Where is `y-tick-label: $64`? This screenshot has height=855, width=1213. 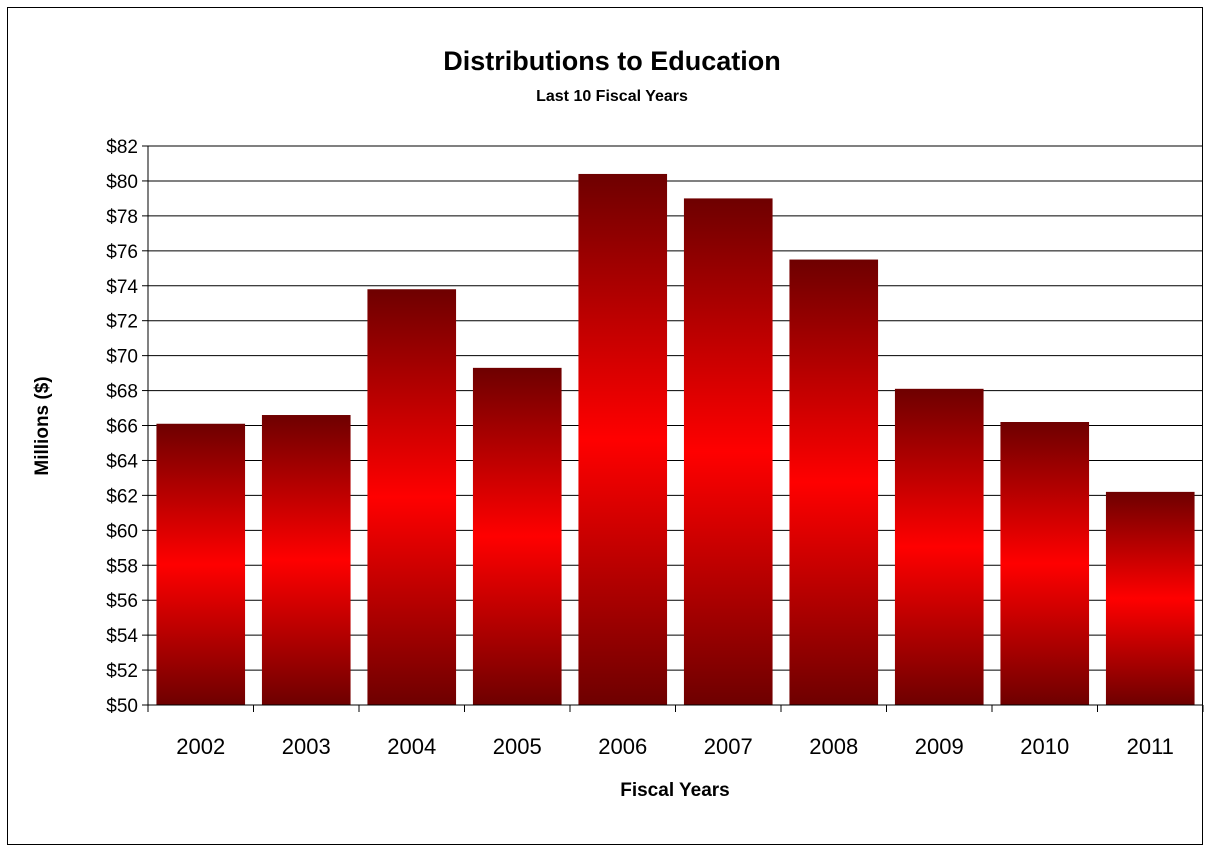 y-tick-label: $64 is located at coordinates (122, 461).